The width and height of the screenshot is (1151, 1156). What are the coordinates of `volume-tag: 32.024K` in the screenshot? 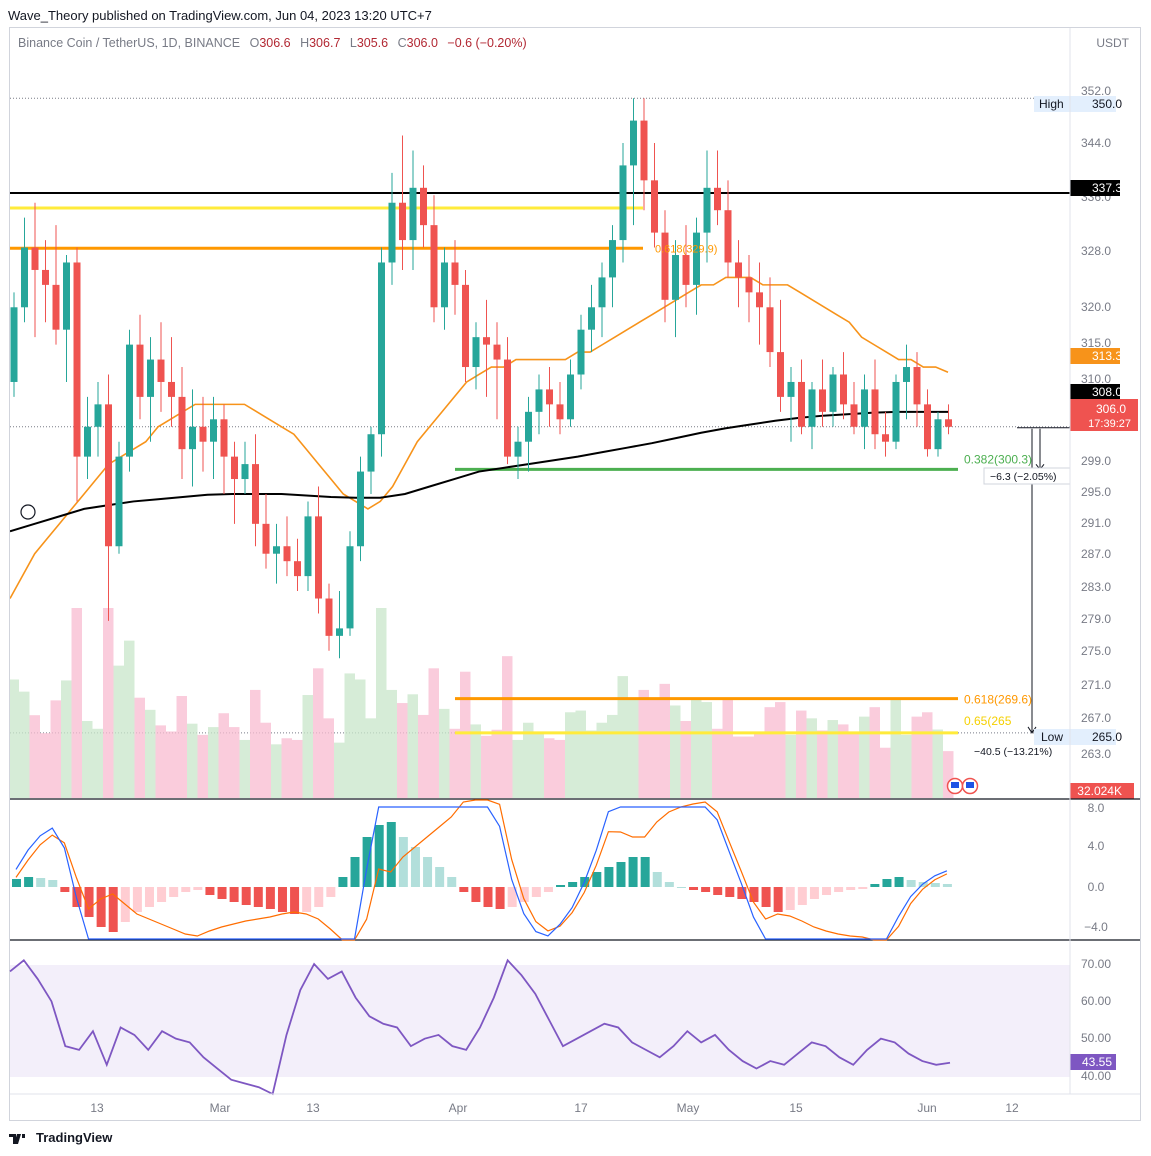 It's located at (1099, 791).